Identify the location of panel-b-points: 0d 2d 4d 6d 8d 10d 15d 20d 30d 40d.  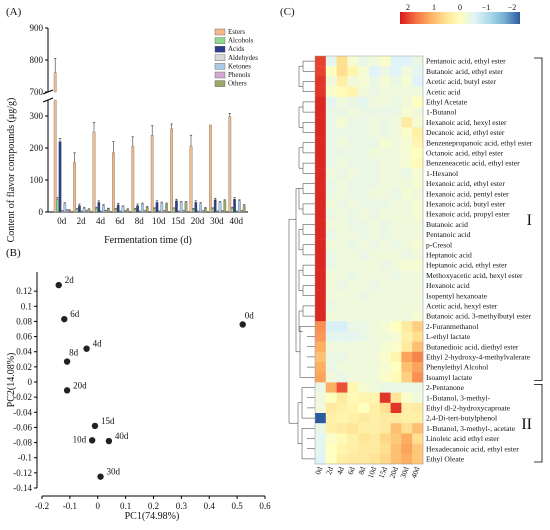
(154, 377).